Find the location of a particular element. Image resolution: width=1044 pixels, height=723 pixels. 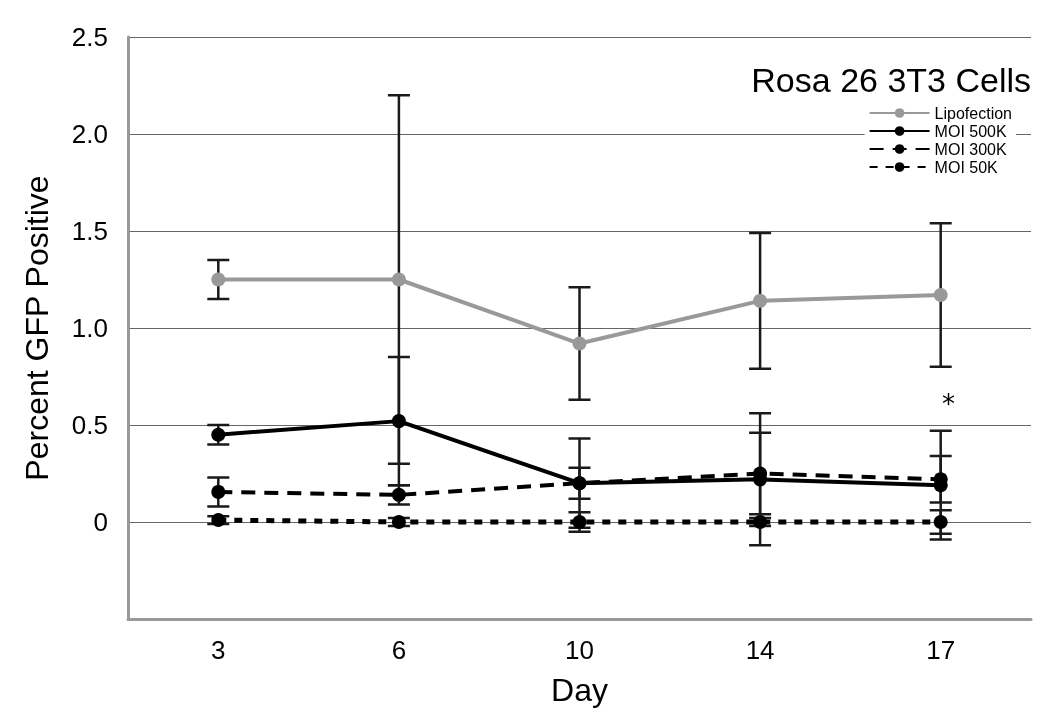

annotation: * is located at coordinates (948, 404).